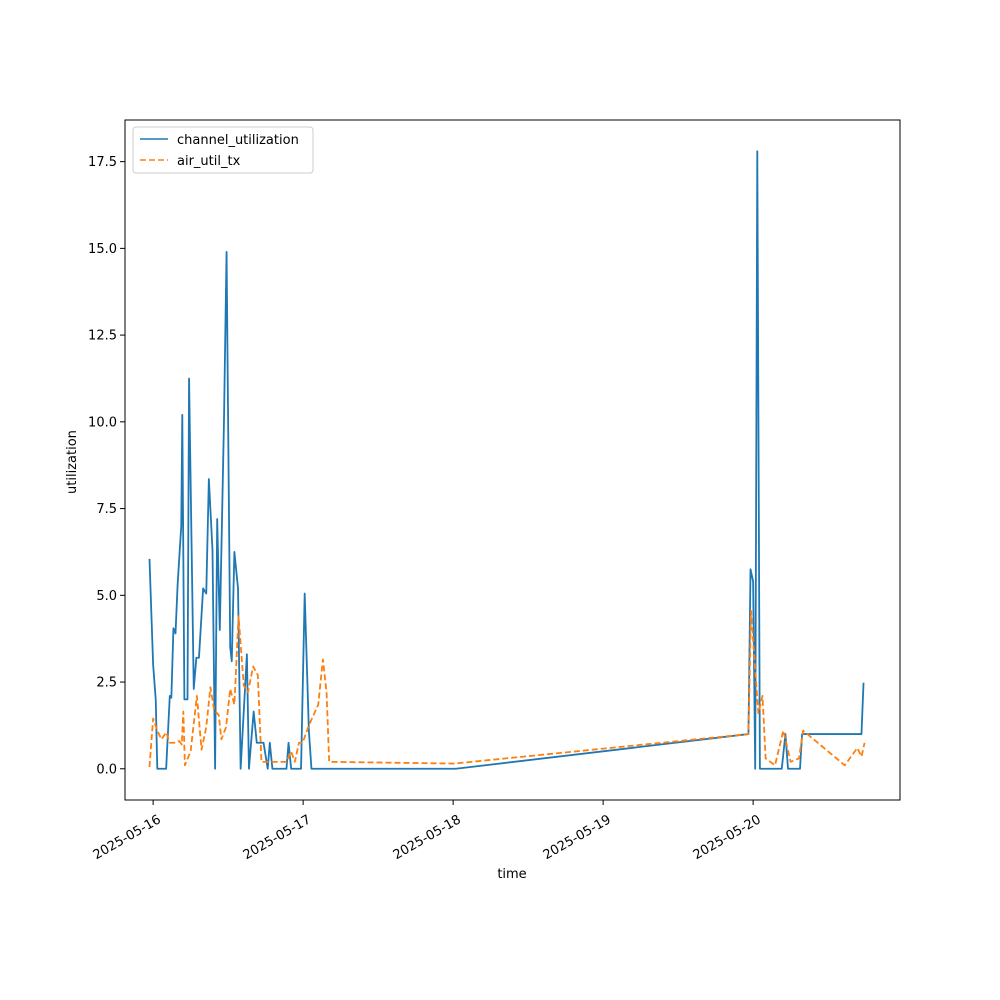 Image resolution: width=1000 pixels, height=1000 pixels. Describe the element at coordinates (106, 683) in the screenshot. I see `y-tick-label: 2.5` at that location.